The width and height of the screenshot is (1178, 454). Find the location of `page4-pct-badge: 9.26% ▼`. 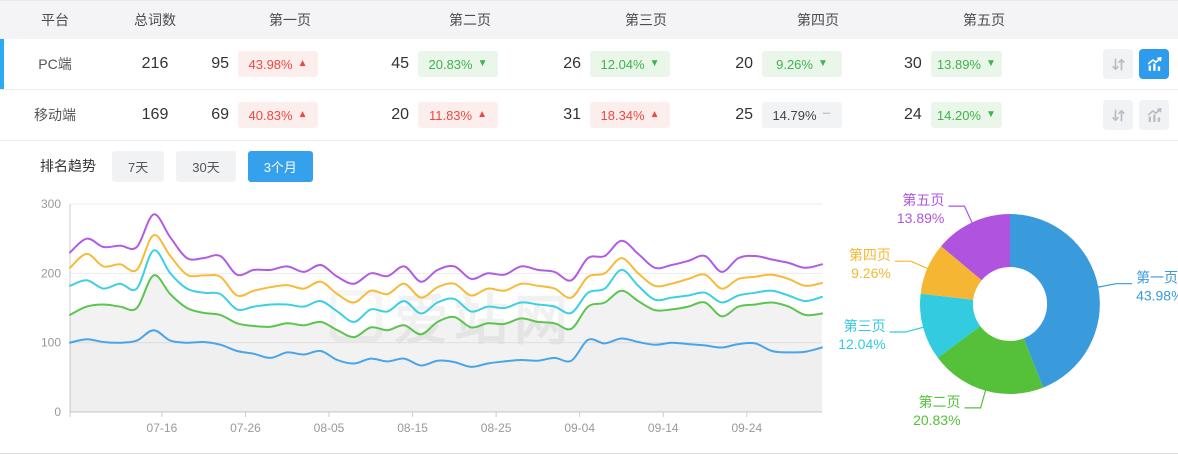

page4-pct-badge: 9.26% ▼ is located at coordinates (802, 64).